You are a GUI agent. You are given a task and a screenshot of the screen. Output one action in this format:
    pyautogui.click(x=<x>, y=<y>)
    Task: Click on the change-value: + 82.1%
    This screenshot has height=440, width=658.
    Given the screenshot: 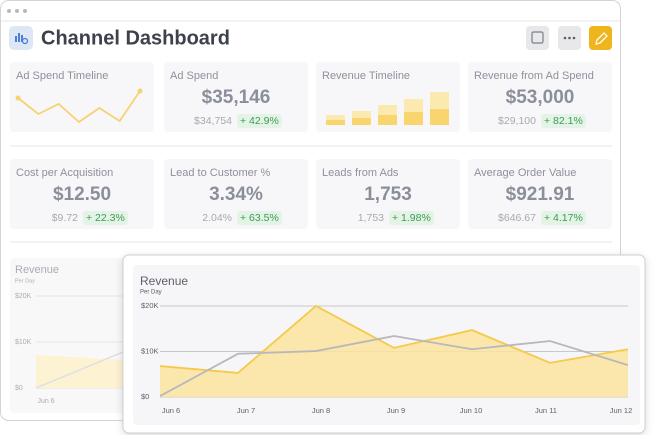 What is the action you would take?
    pyautogui.click(x=563, y=121)
    